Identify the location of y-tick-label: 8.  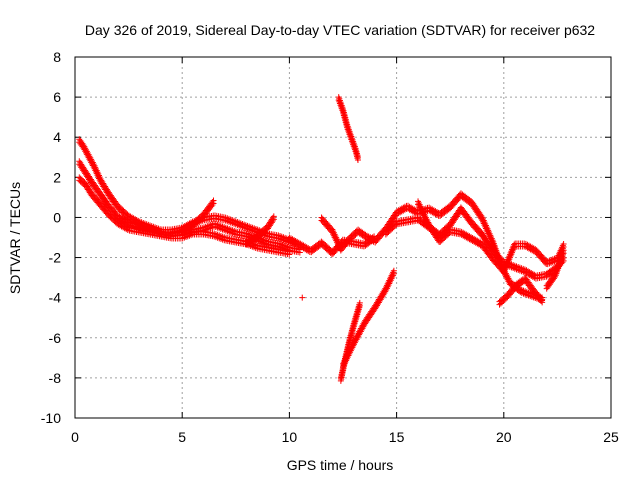
(57, 57).